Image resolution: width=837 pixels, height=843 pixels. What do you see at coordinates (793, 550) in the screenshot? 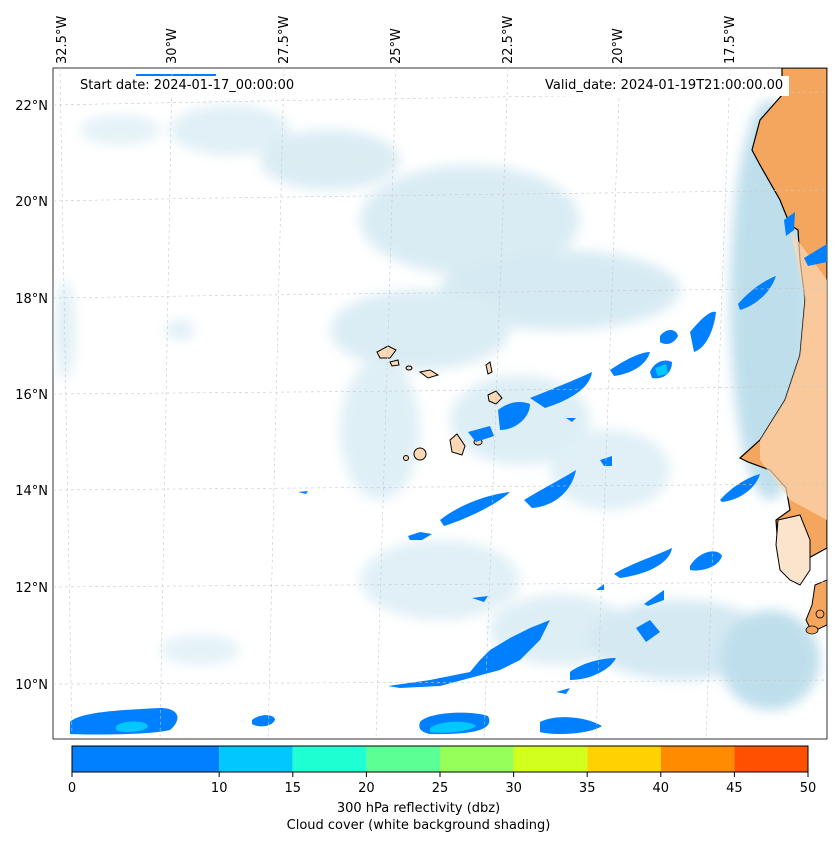
I see `guinea-bissau-coast` at bounding box center [793, 550].